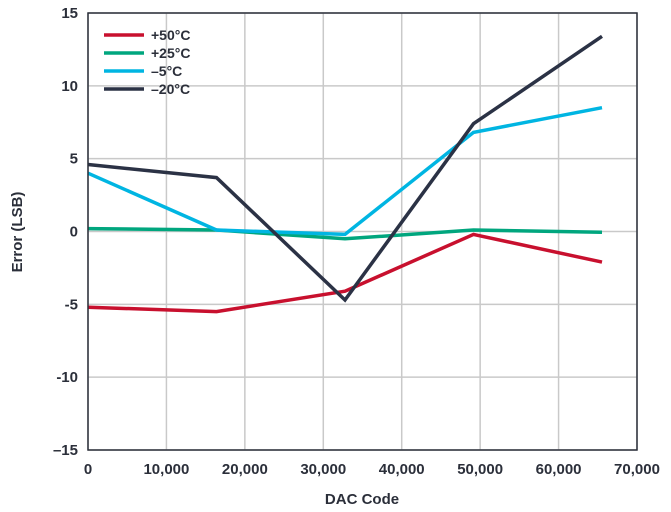  What do you see at coordinates (245, 469) in the screenshot?
I see `x-tick-label: 20,000` at bounding box center [245, 469].